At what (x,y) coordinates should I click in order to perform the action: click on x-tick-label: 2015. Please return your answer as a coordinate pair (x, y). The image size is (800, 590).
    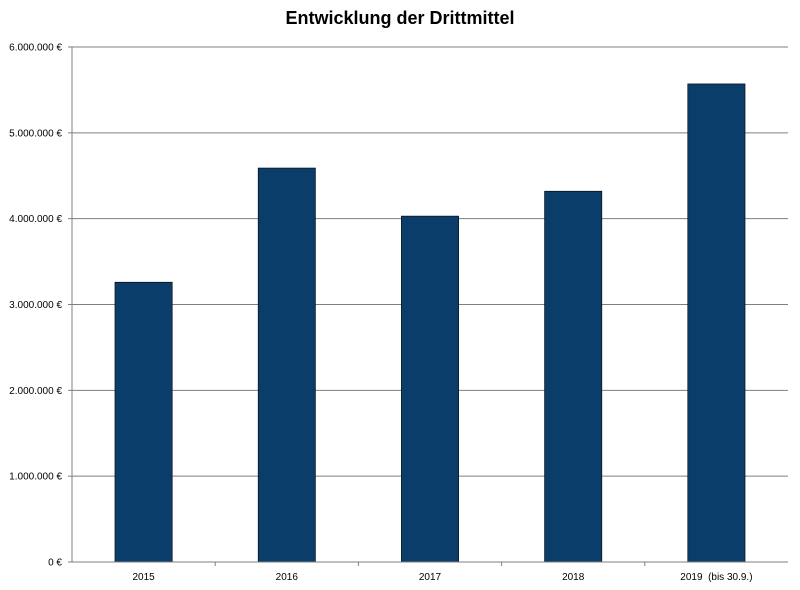
    Looking at the image, I should click on (143, 577).